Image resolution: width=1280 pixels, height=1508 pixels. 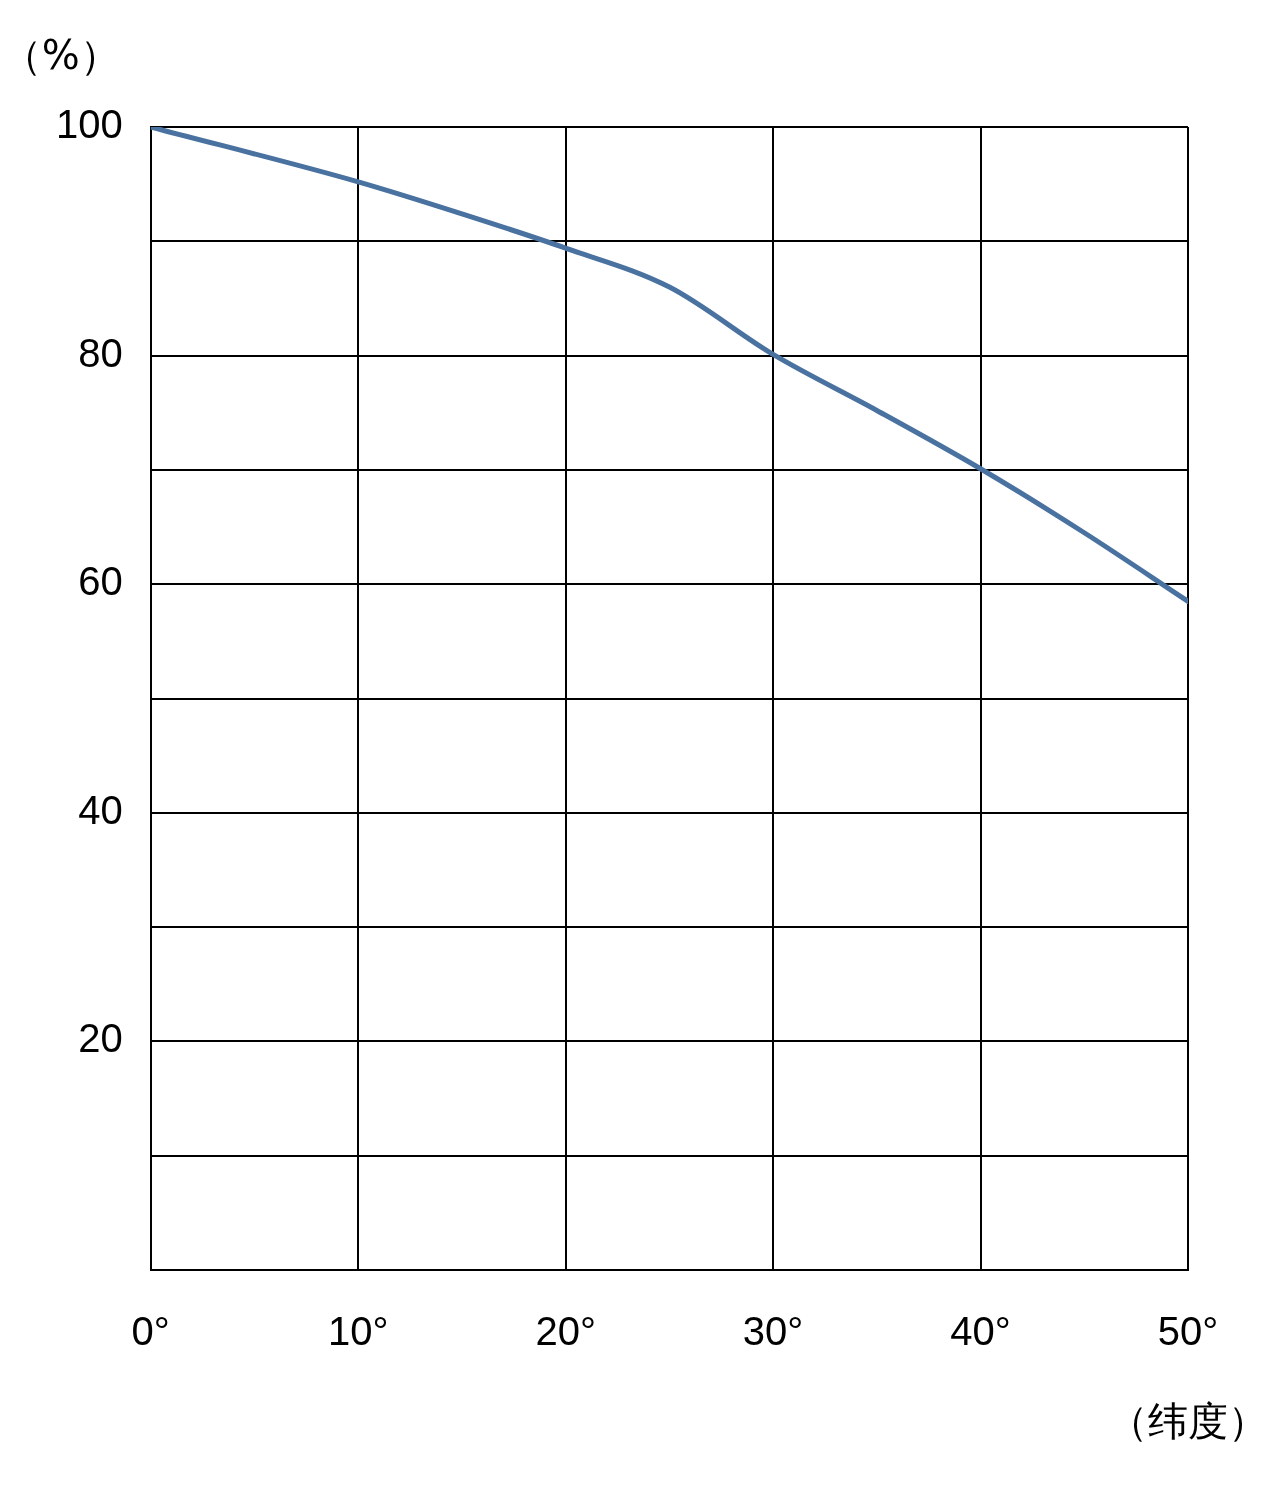 I want to click on x-tick-label: 10°, so click(x=358, y=1331).